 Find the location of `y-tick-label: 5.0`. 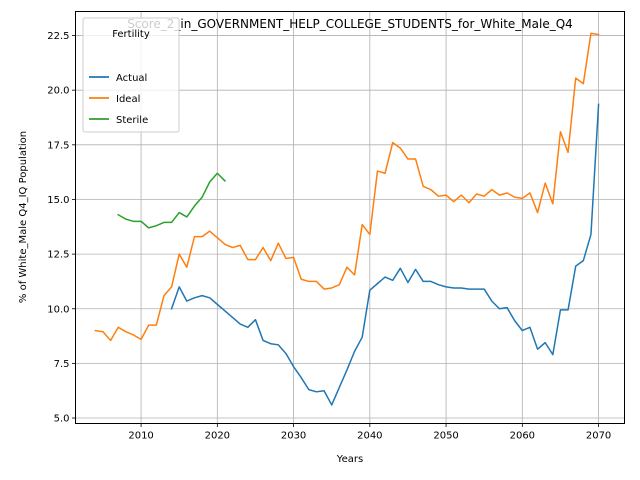

y-tick-label: 5.0 is located at coordinates (62, 419).